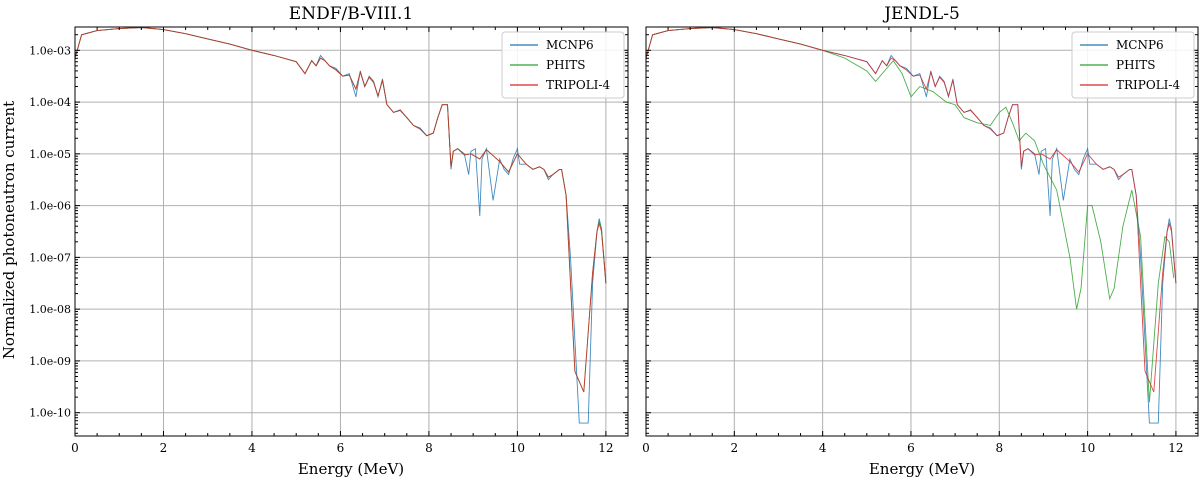 The image size is (1200, 482). What do you see at coordinates (351, 14) in the screenshot?
I see `chart-title: ENDF/B-VIII.1` at bounding box center [351, 14].